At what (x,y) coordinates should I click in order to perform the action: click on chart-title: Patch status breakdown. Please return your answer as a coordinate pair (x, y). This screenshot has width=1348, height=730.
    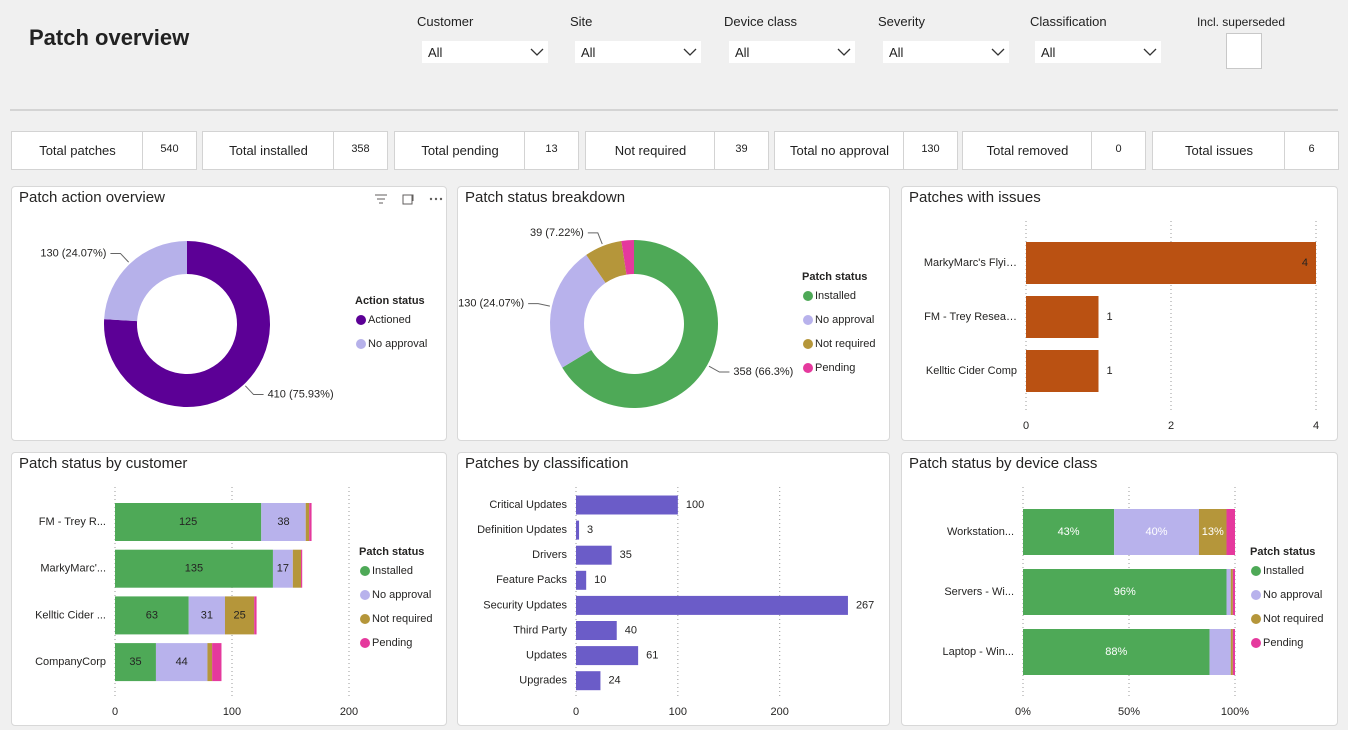
    Looking at the image, I should click on (545, 197).